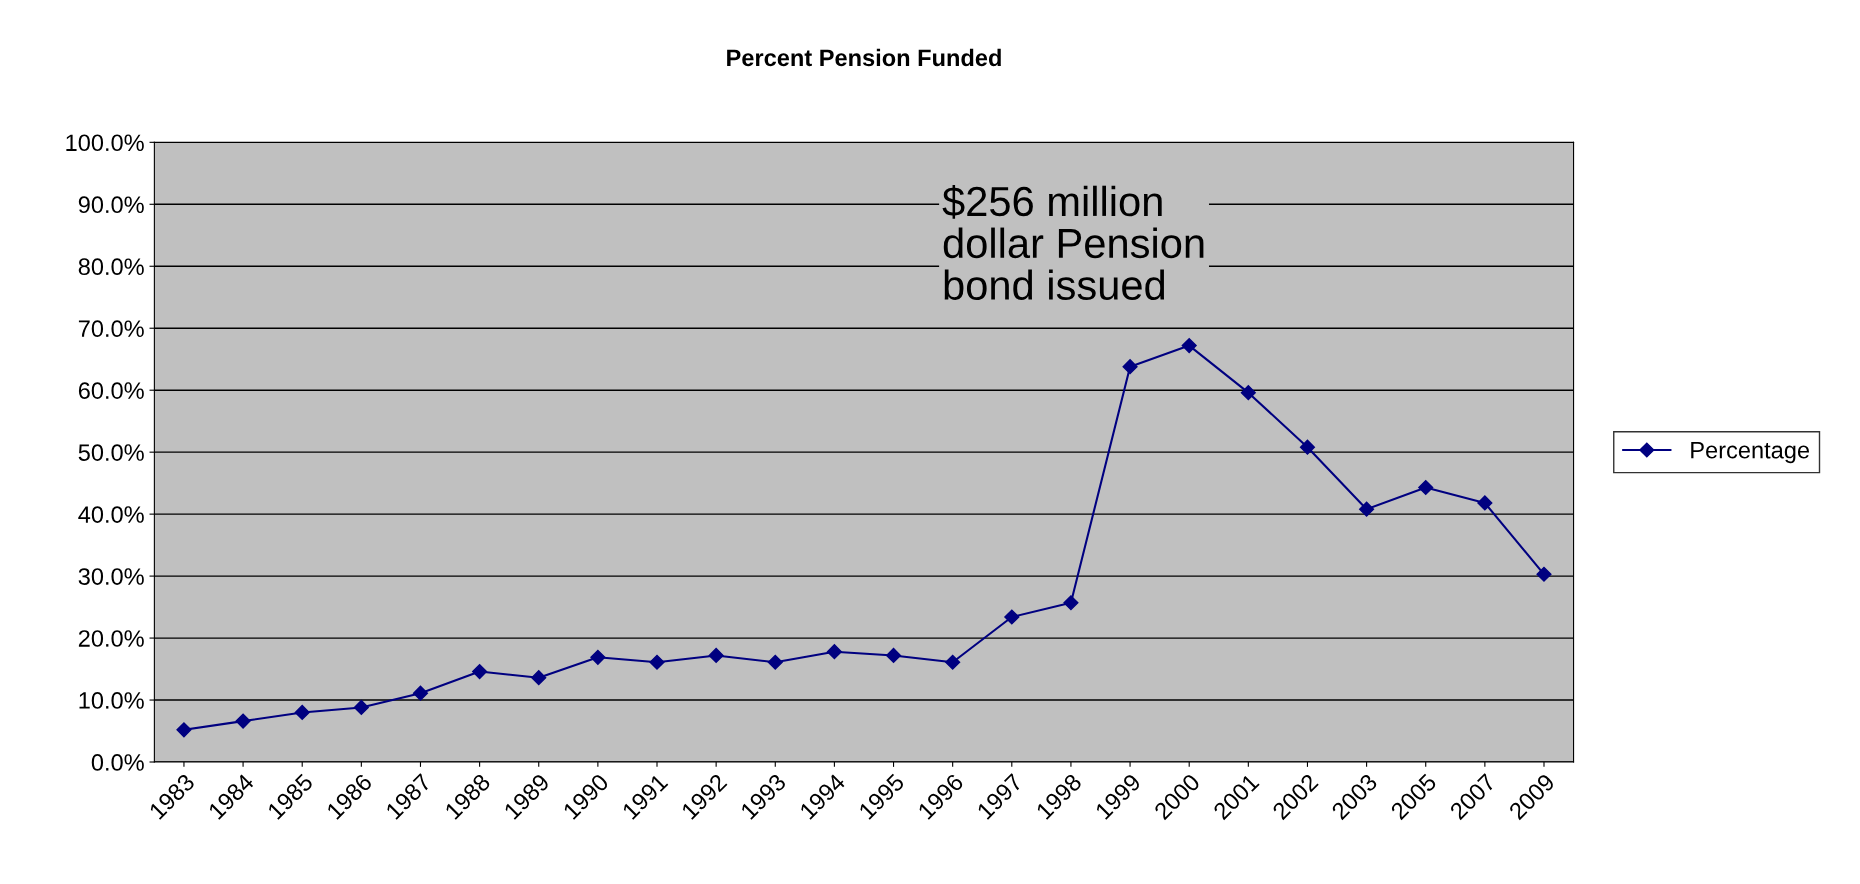  What do you see at coordinates (111, 514) in the screenshot?
I see `y-tick-label: 40.0%` at bounding box center [111, 514].